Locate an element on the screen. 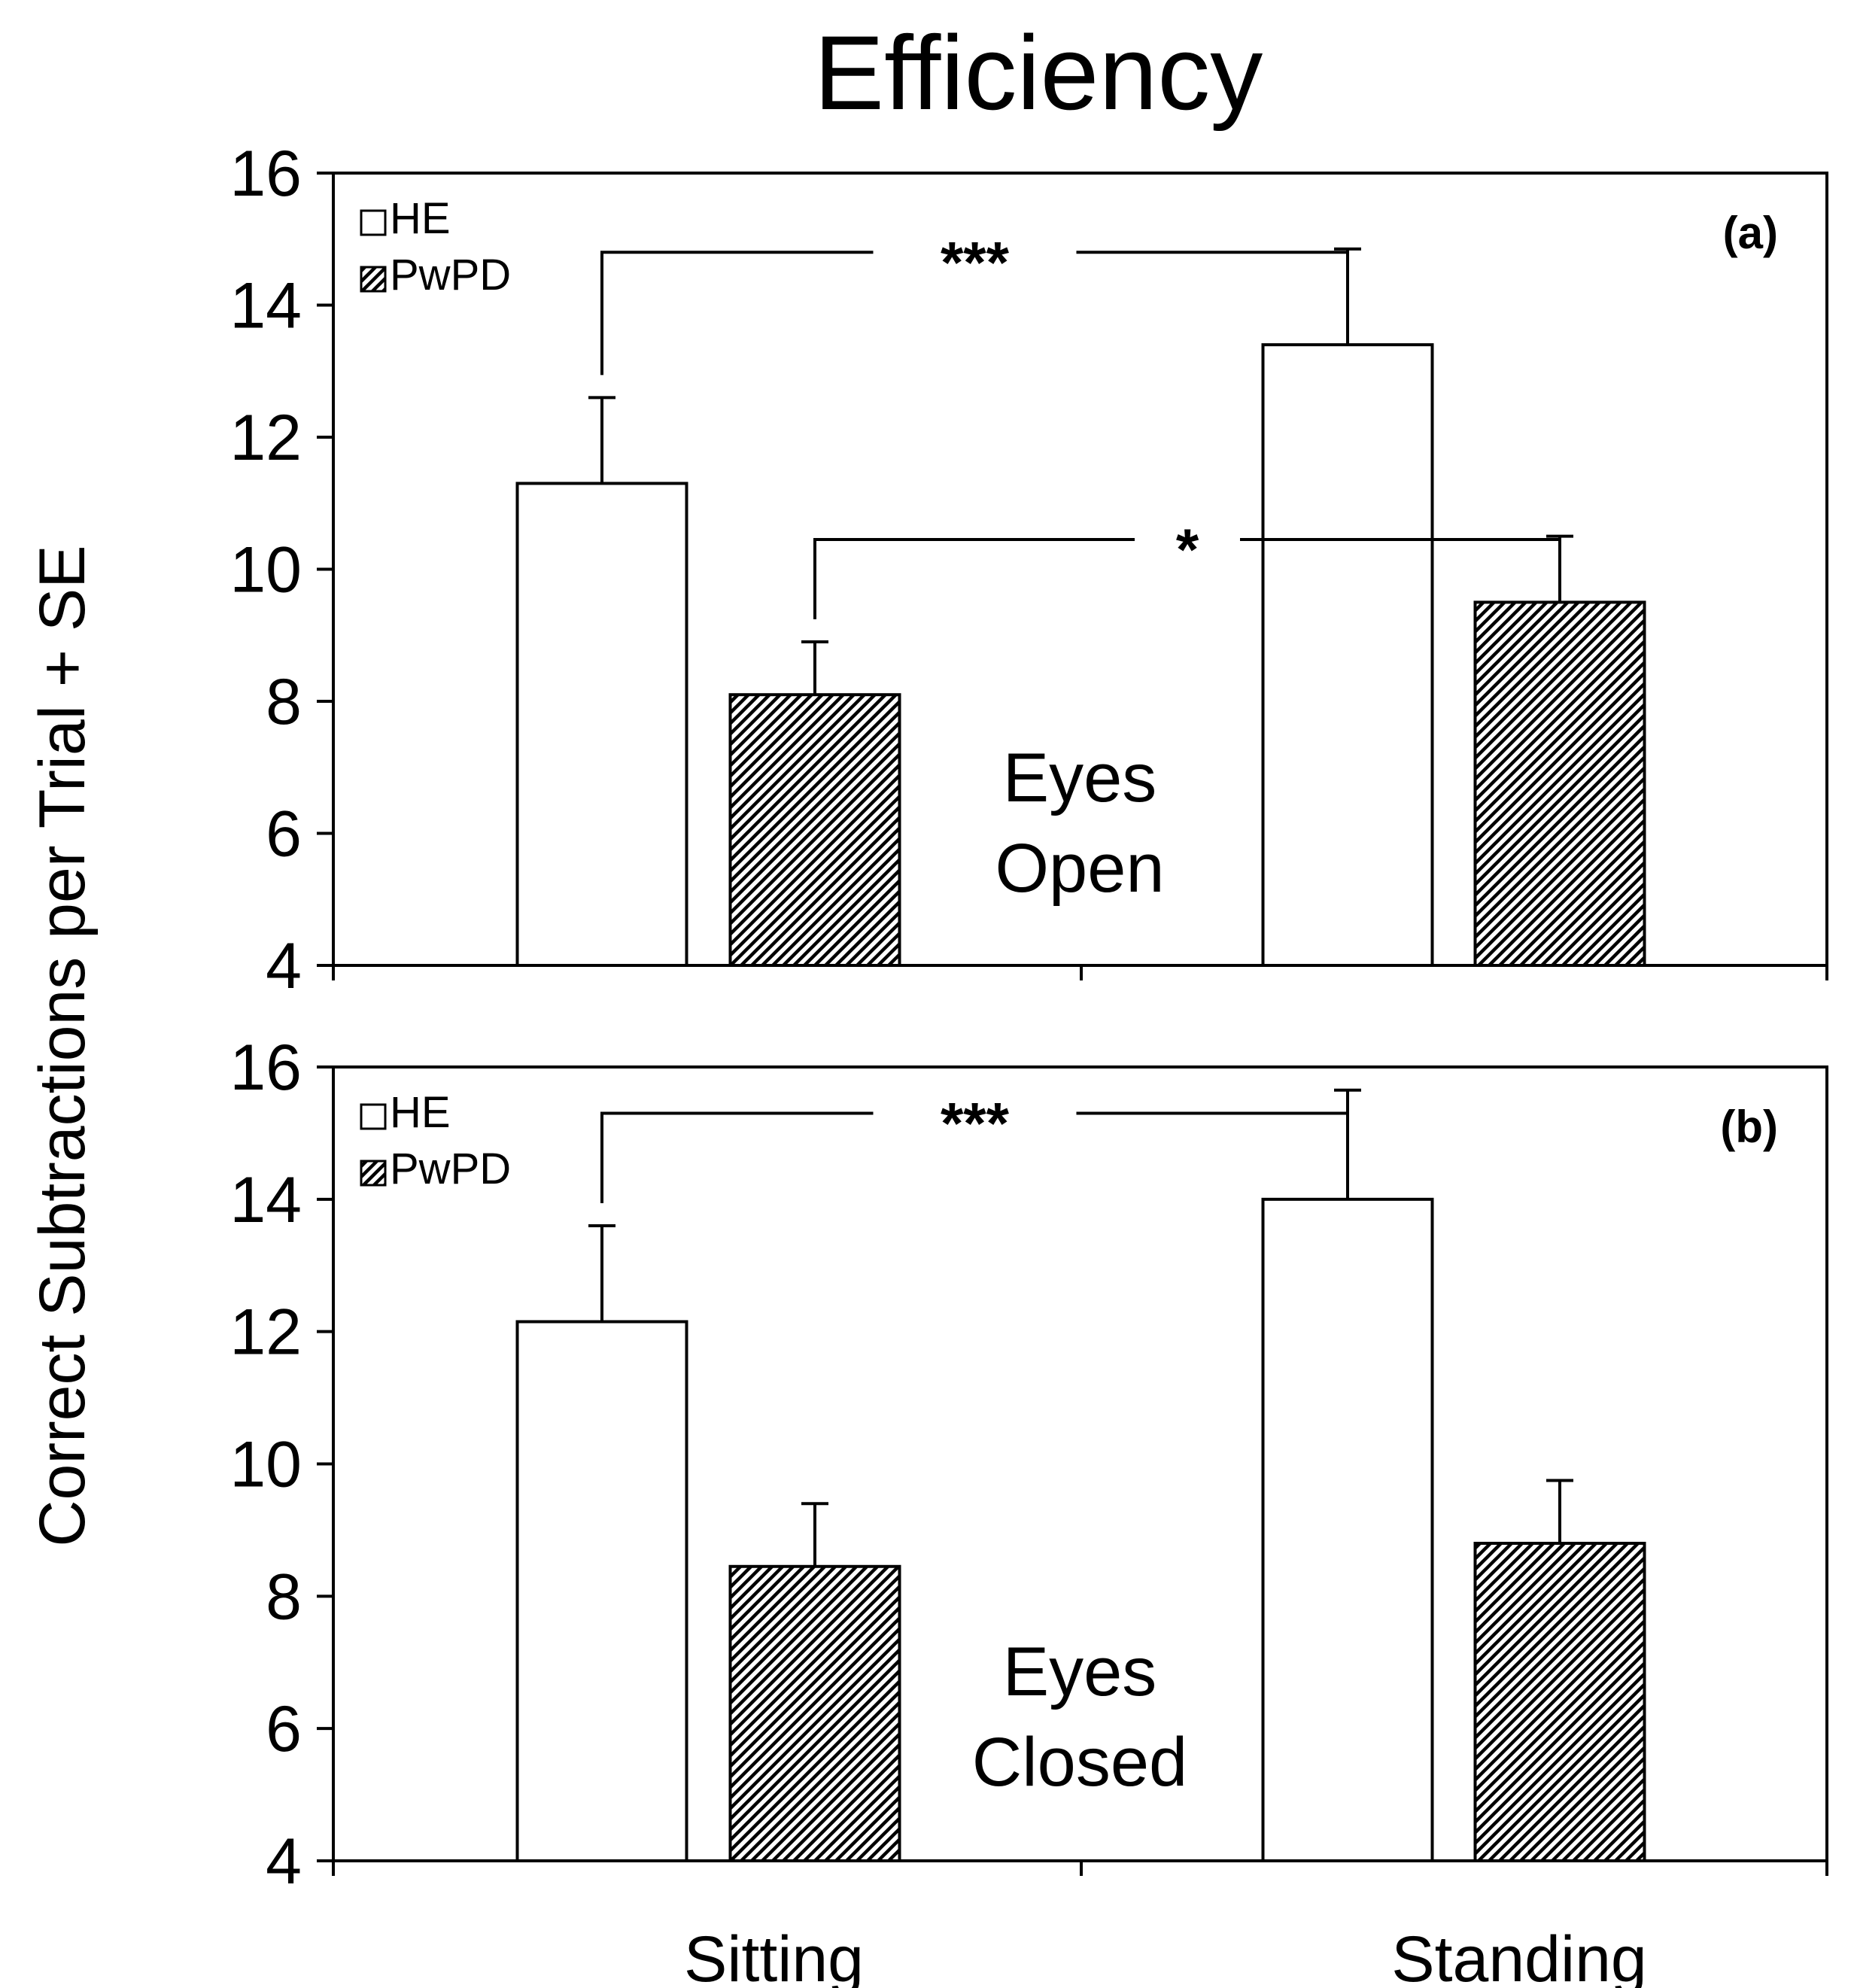  condition-label: Open is located at coordinates (1079, 868).